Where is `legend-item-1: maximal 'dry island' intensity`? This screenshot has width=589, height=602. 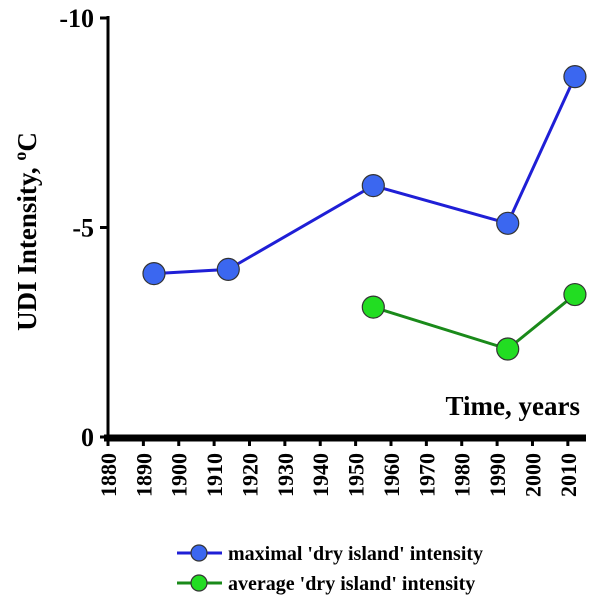
legend-item-1: maximal 'dry island' intensity is located at coordinates (330, 554).